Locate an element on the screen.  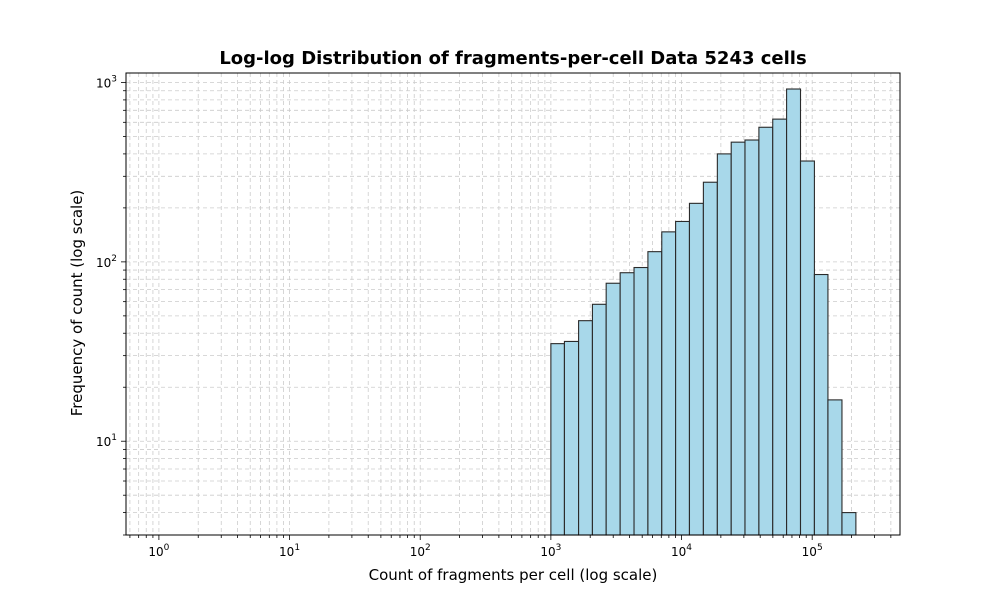
x-tick-label: 10² is located at coordinates (420, 551).